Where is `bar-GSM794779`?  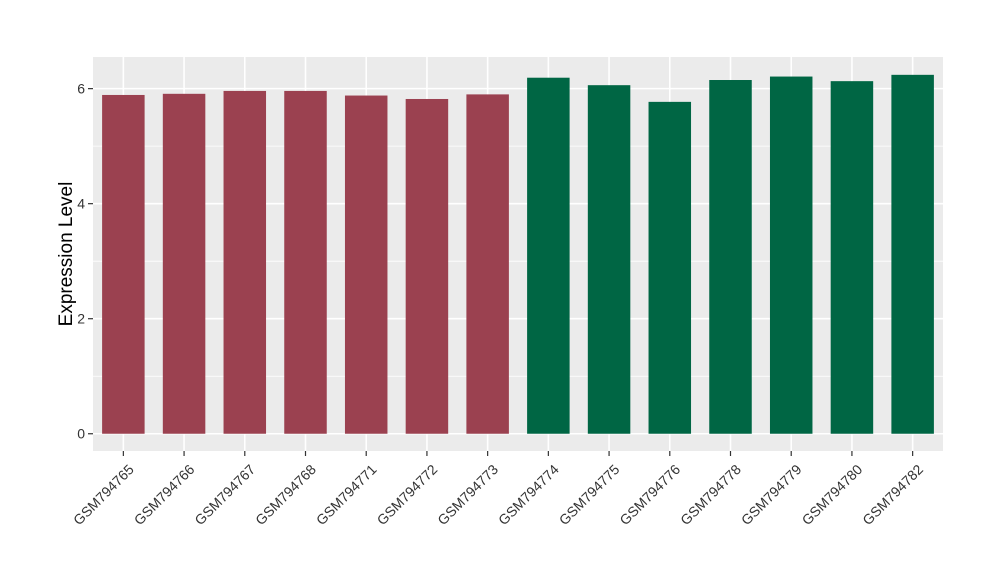
bar-GSM794779 is located at coordinates (791, 255).